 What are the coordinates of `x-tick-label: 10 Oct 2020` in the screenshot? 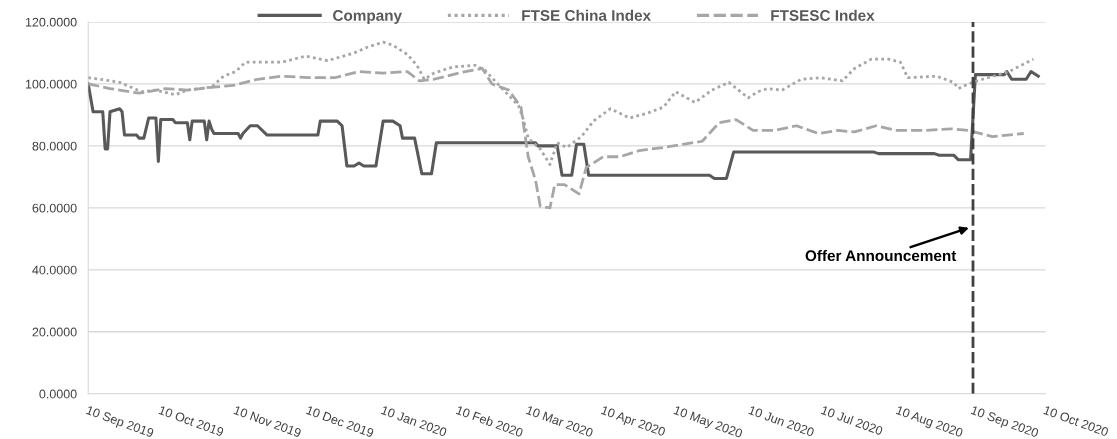 It's located at (1076, 421).